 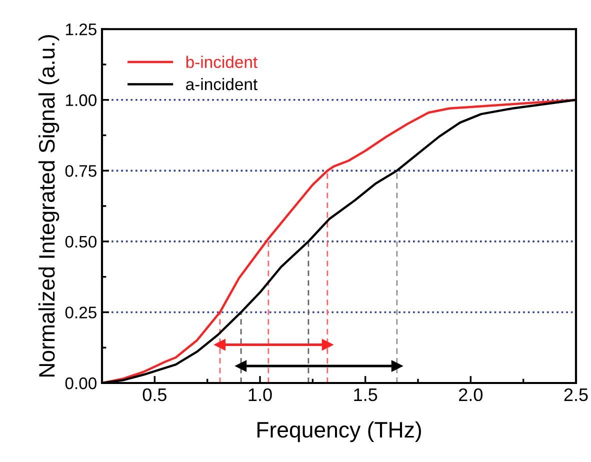 I want to click on y-axis-title: Normalized Integrated Signal (a.u.), so click(x=49, y=206).